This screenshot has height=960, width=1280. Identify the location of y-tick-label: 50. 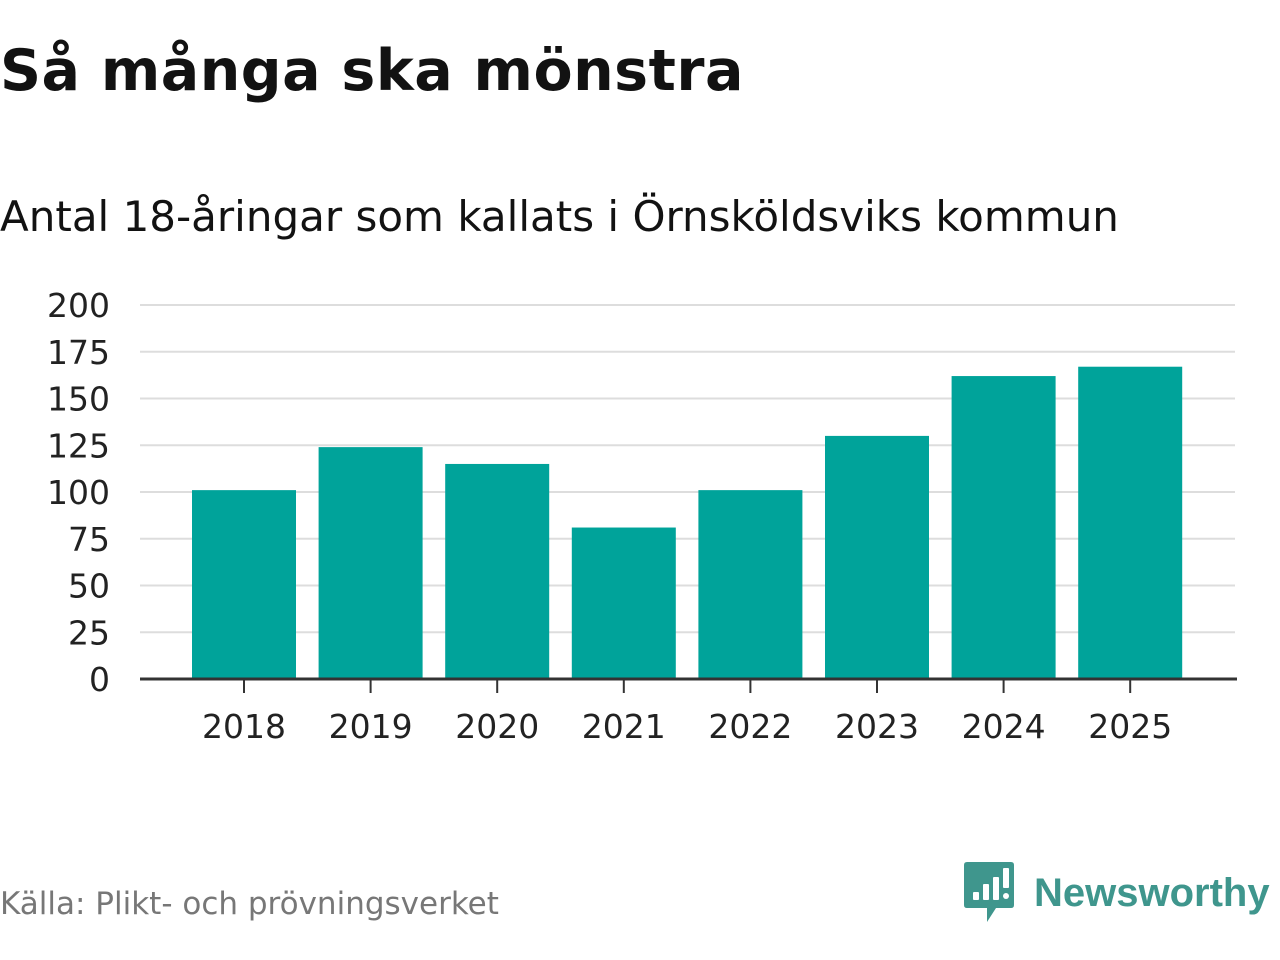
(89, 586).